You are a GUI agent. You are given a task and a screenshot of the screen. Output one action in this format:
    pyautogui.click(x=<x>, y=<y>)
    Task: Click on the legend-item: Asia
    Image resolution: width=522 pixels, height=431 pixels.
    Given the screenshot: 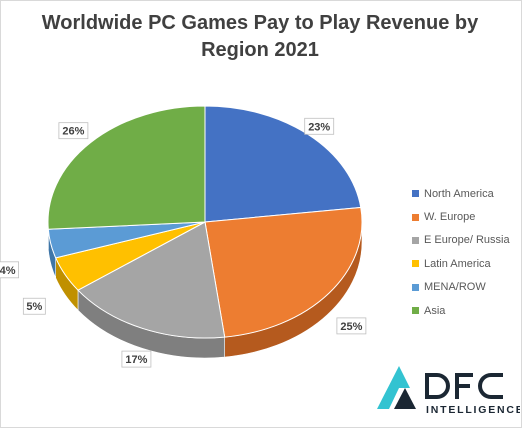 What is the action you would take?
    pyautogui.click(x=461, y=310)
    